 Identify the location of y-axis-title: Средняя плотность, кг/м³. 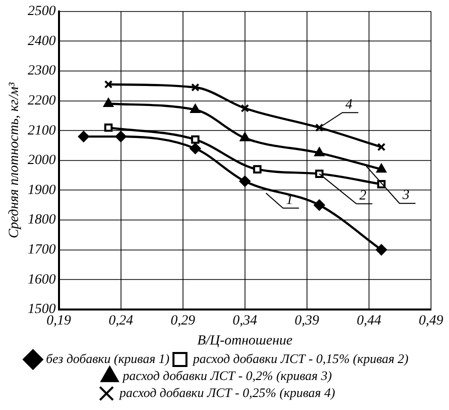
(14, 160).